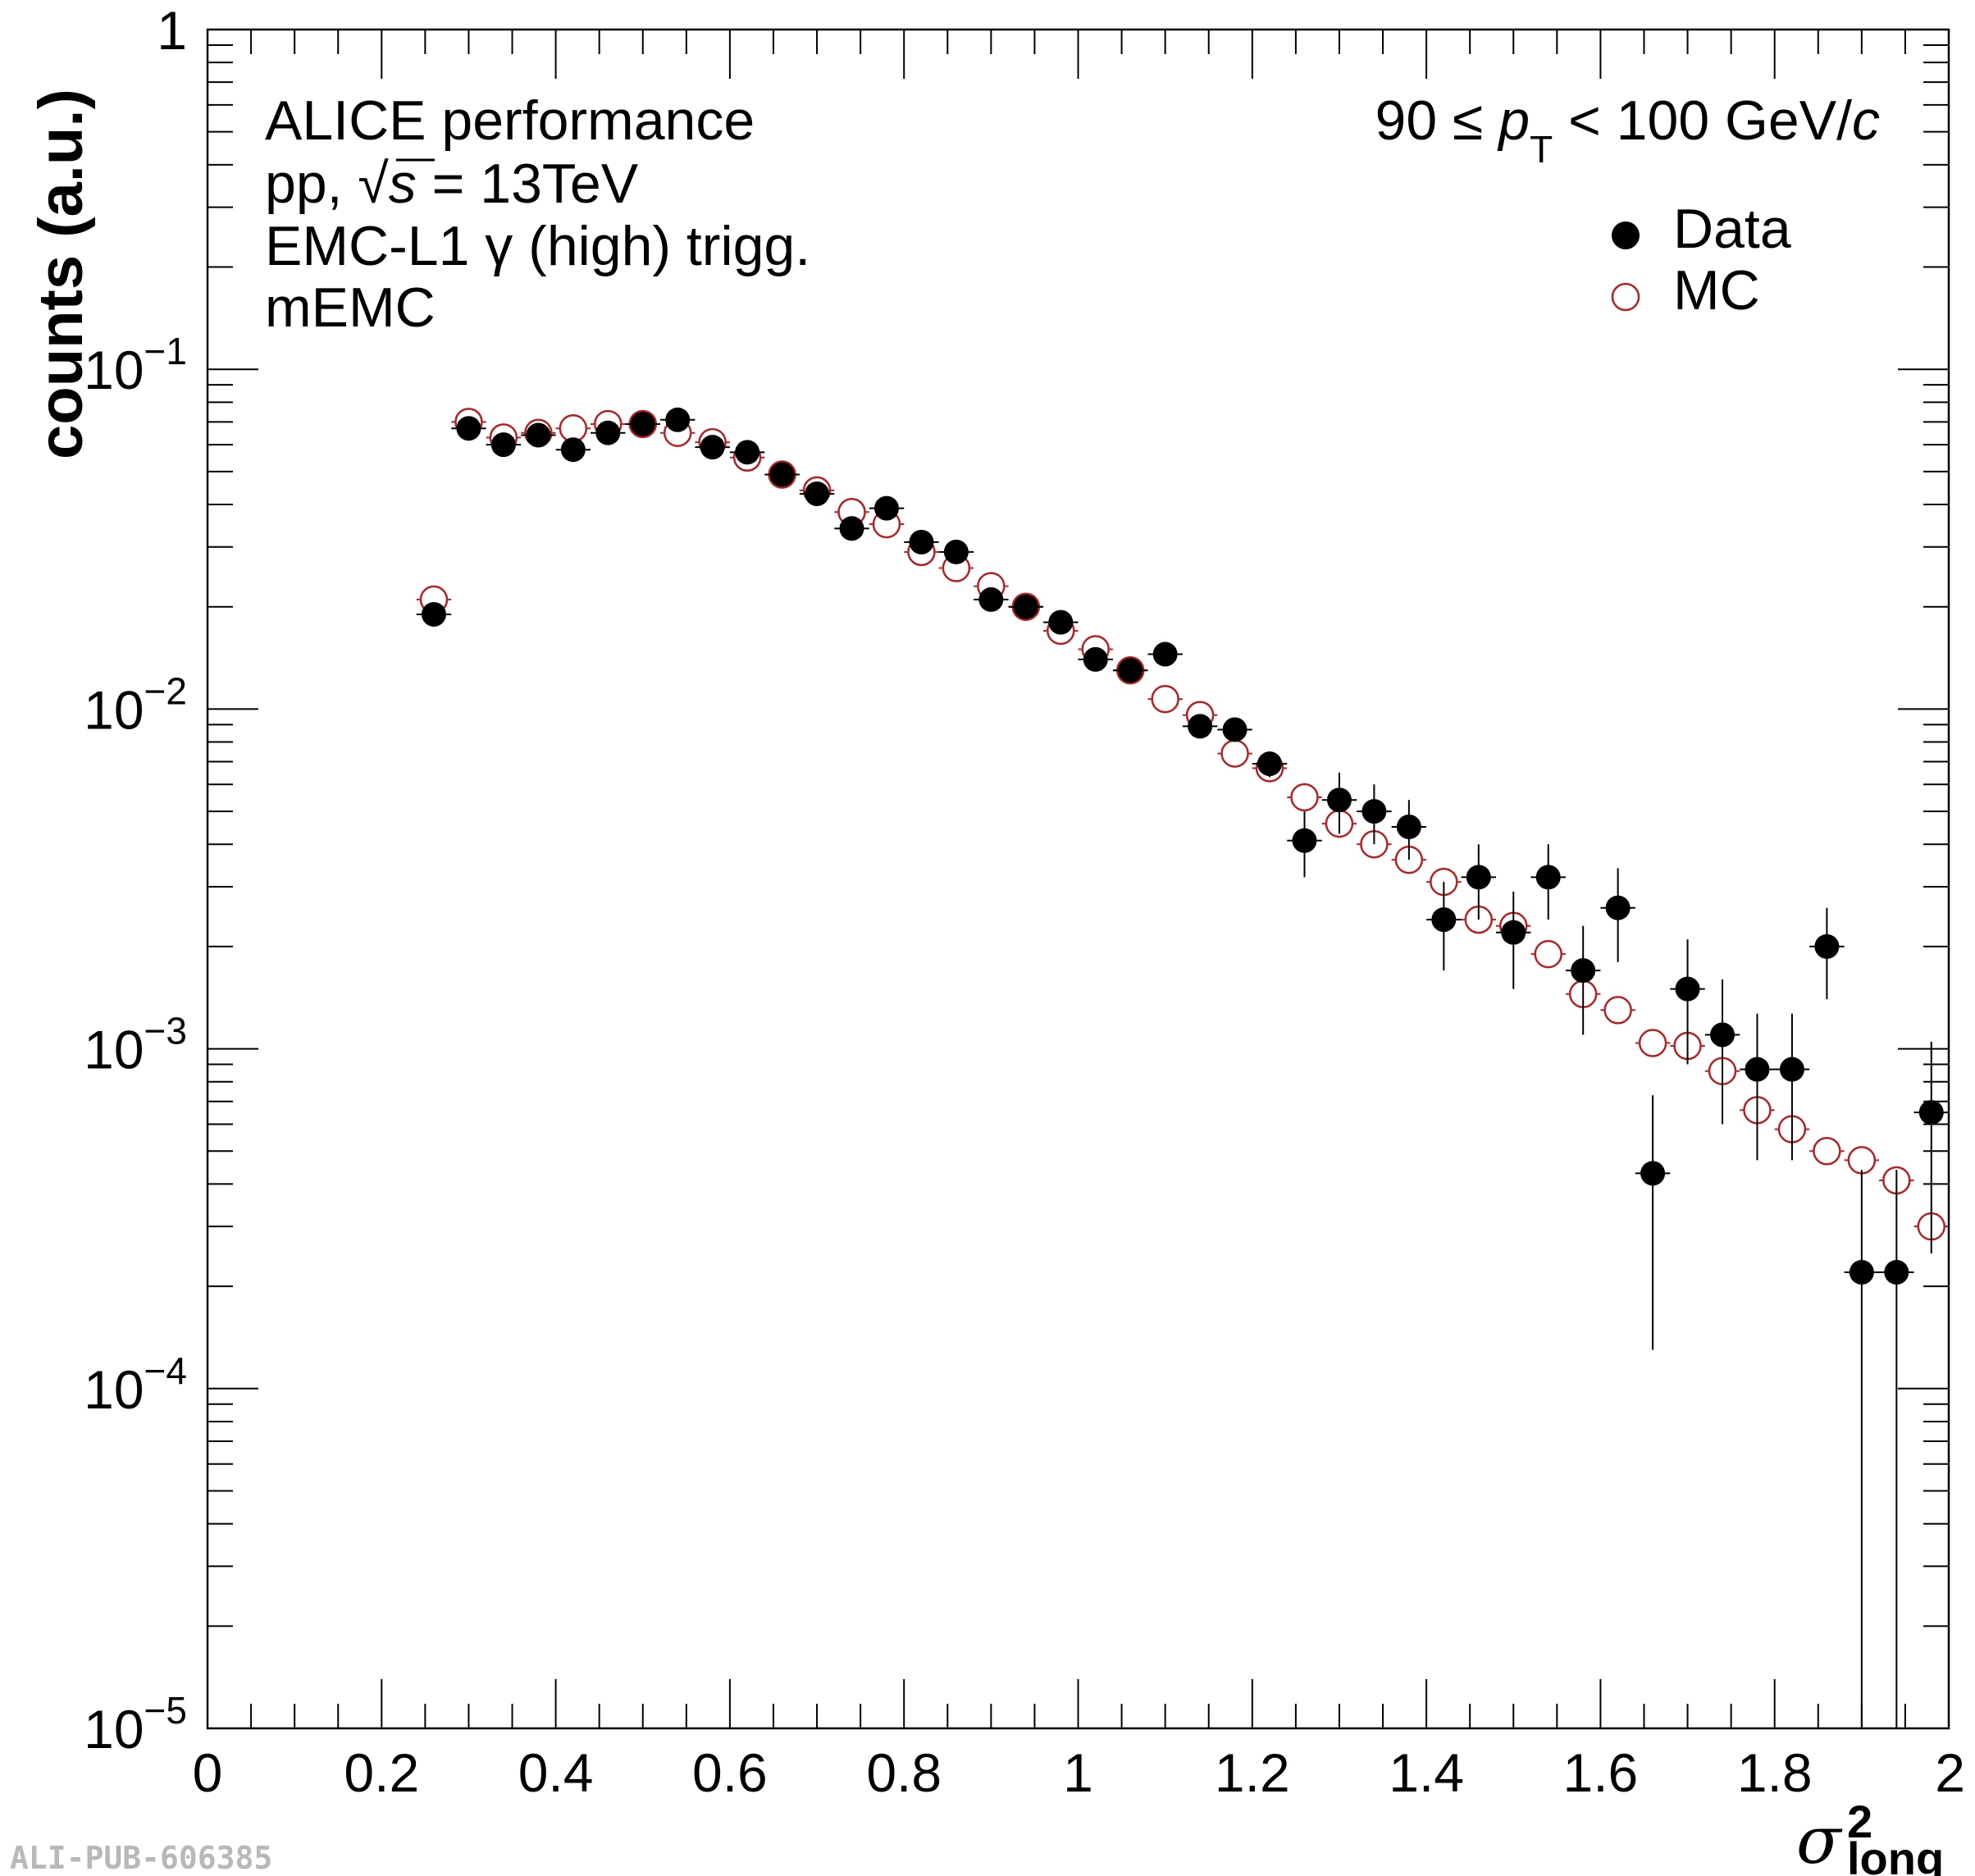 The image size is (1975, 1876). I want to click on x-axis-label-sub: long, so click(1895, 1855).